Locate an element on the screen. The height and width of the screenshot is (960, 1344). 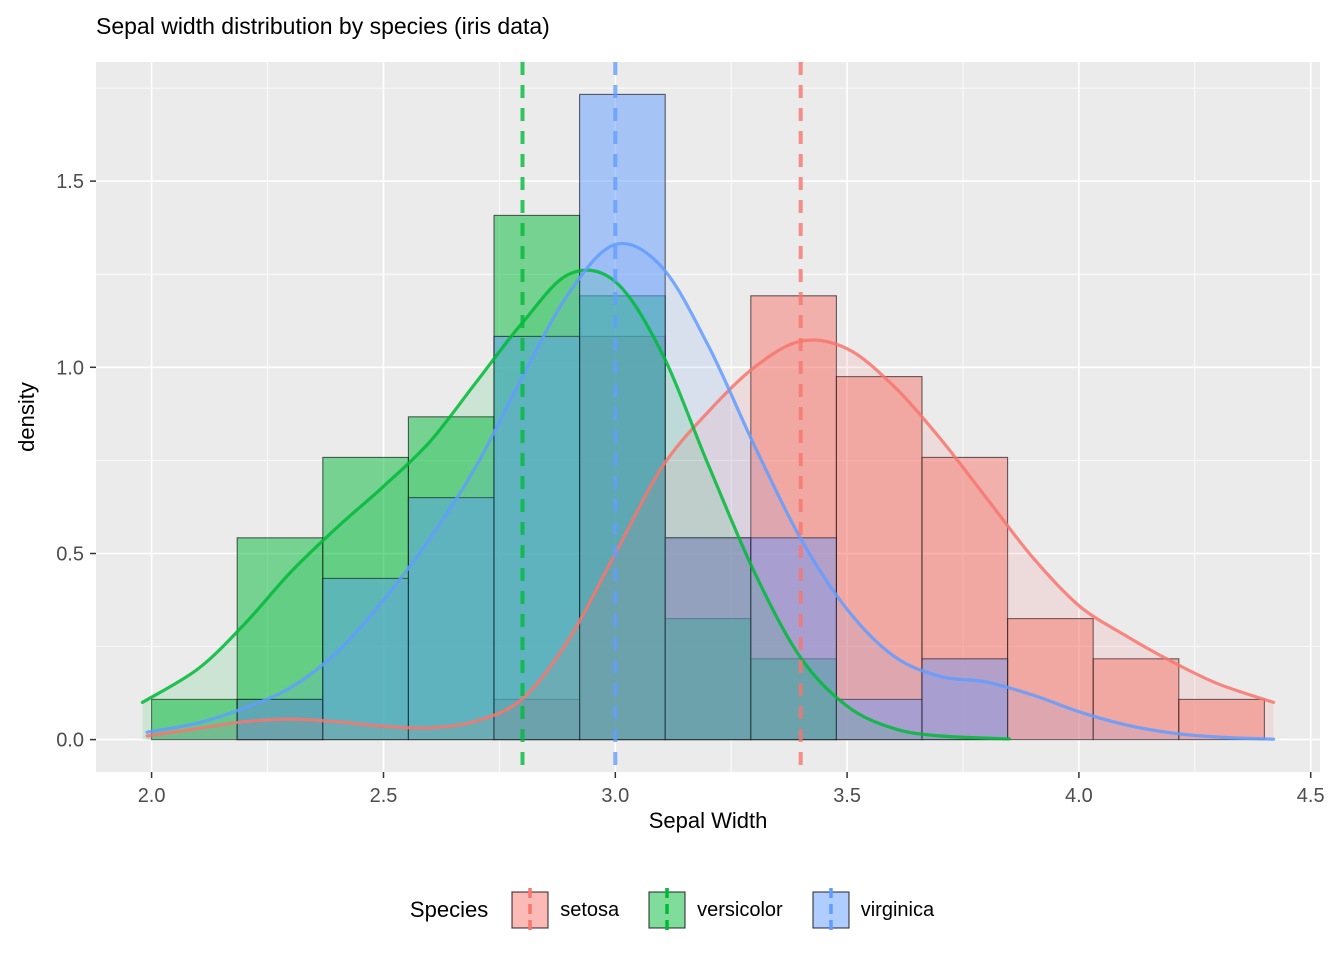
legend-key-swatch-versicolor is located at coordinates (667, 910).